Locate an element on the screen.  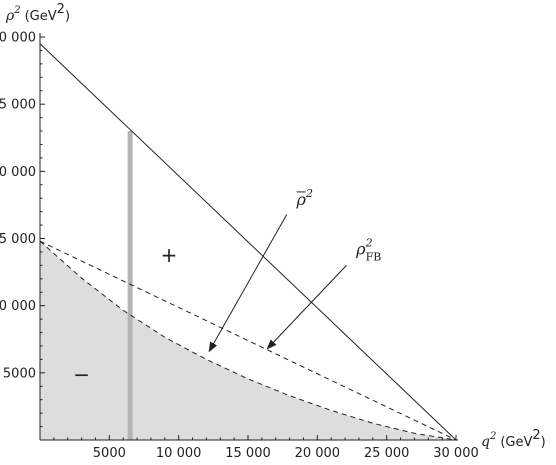
x-tick-label: 30 000 is located at coordinates (456, 453).